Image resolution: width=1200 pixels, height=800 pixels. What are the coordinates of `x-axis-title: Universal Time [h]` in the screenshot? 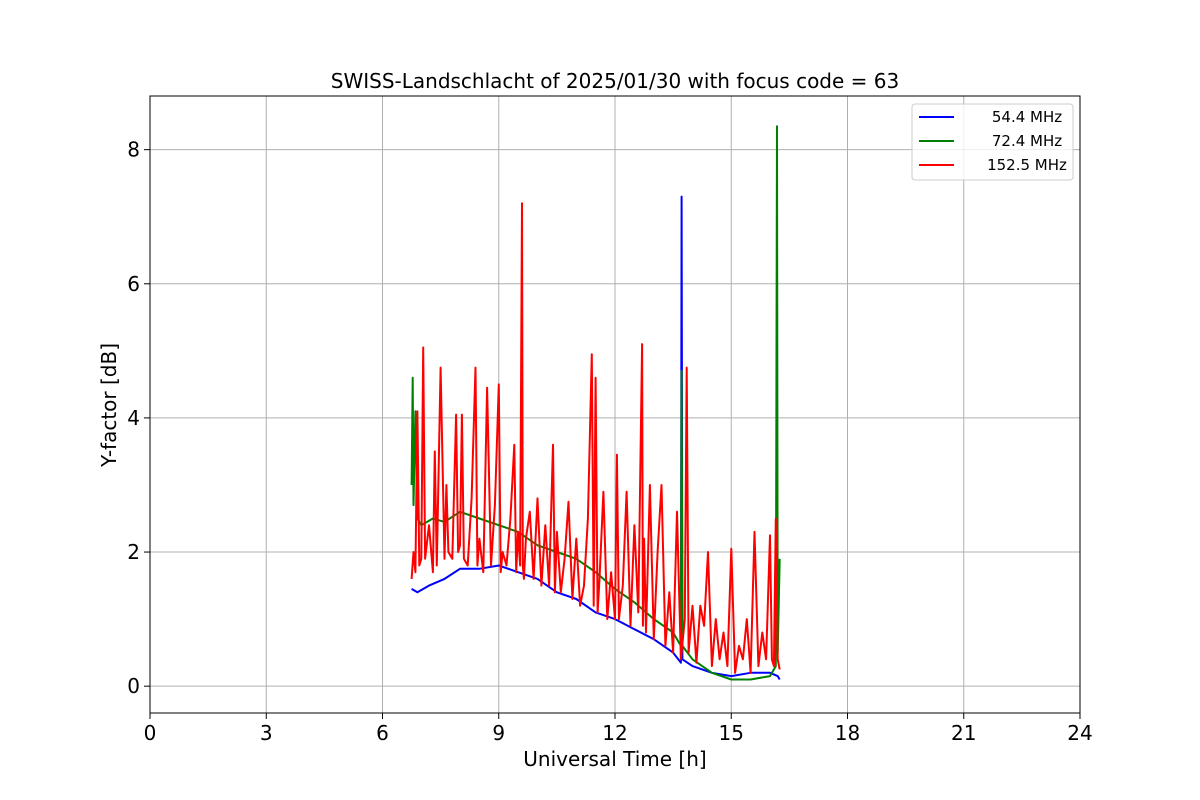 It's located at (614, 759).